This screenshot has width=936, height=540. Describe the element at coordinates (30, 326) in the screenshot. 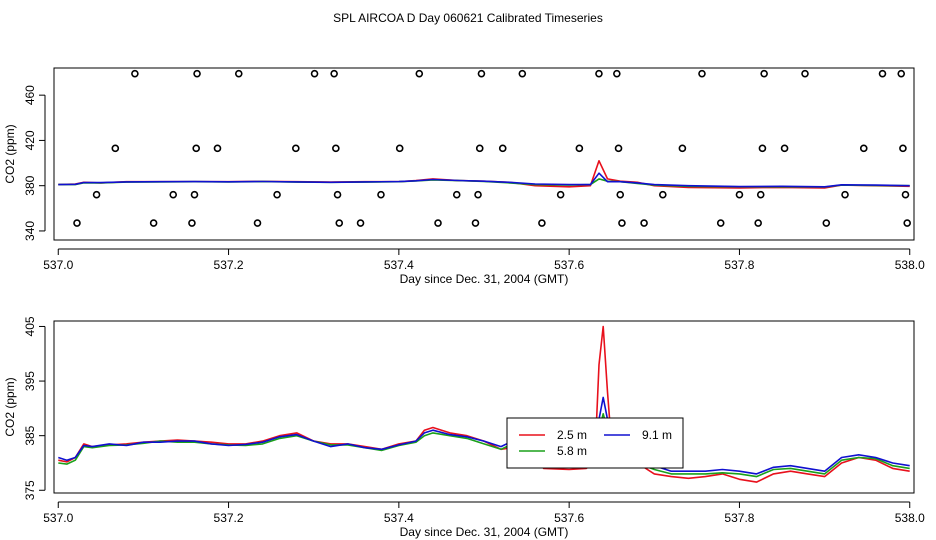

I see `y-tick-label: 405` at that location.